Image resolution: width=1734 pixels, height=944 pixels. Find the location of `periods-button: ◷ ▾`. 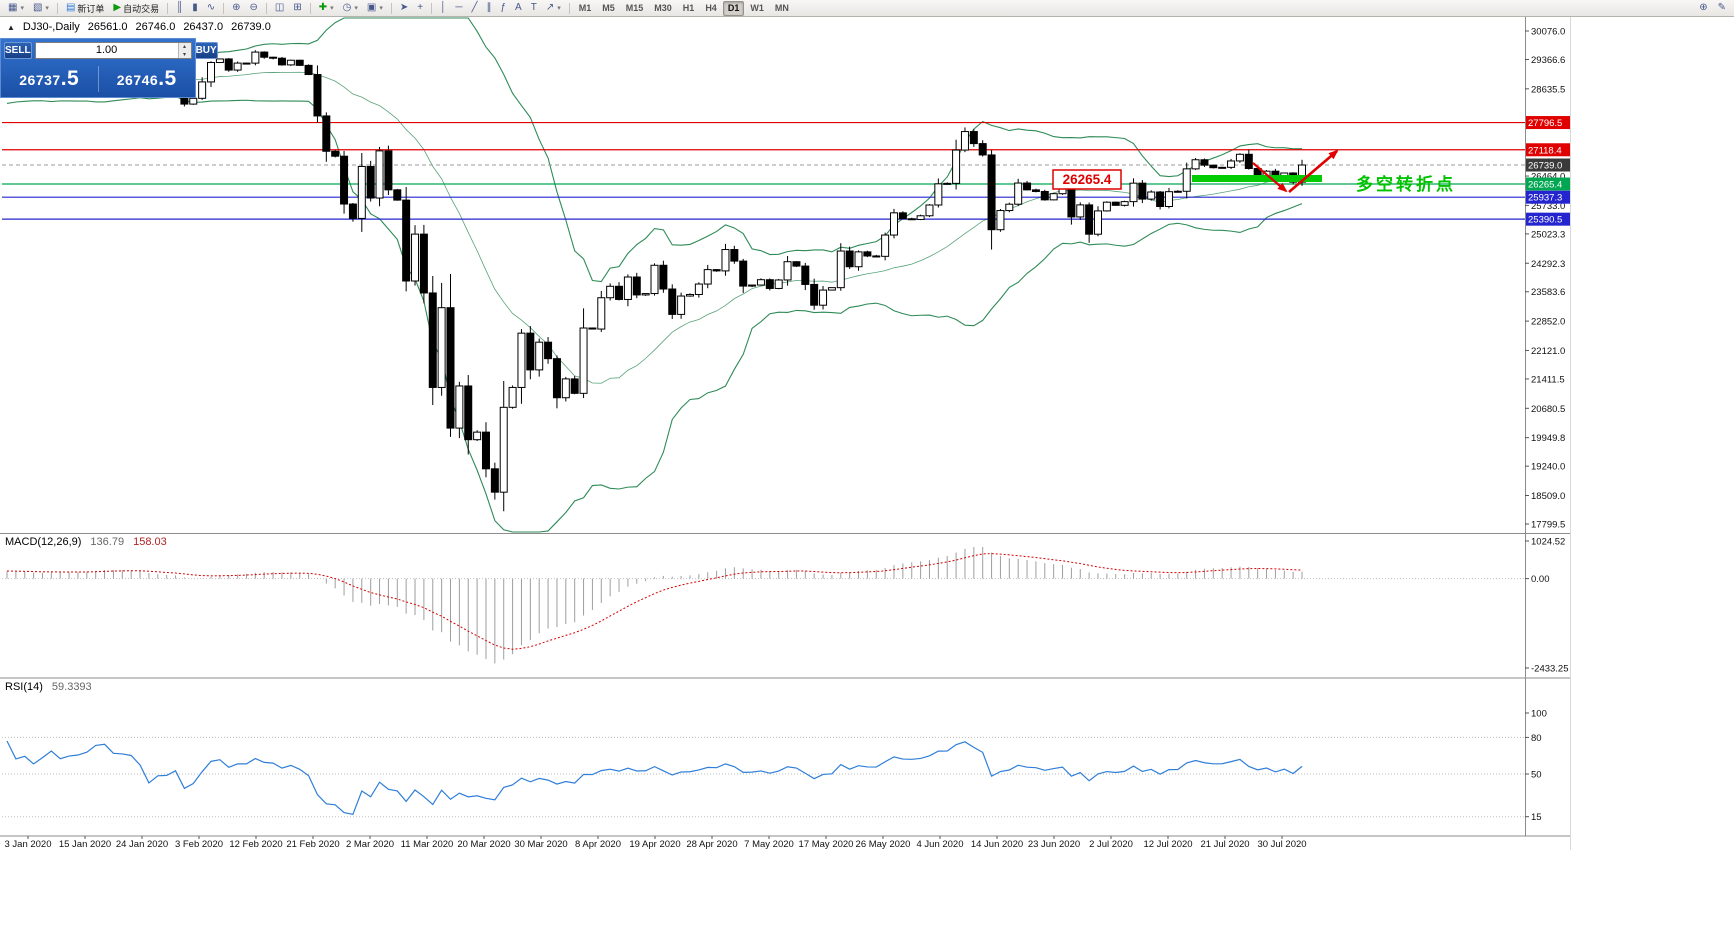

periods-button: ◷ ▾ is located at coordinates (350, 8).